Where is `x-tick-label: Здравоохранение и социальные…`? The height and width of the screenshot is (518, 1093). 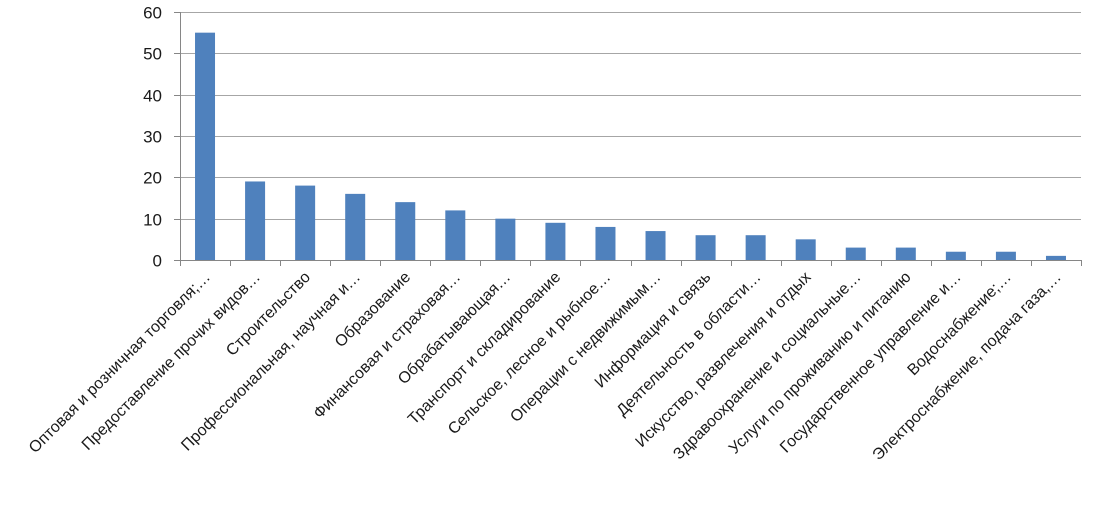 x-tick-label: Здравоохранение и социальные… is located at coordinates (767, 366).